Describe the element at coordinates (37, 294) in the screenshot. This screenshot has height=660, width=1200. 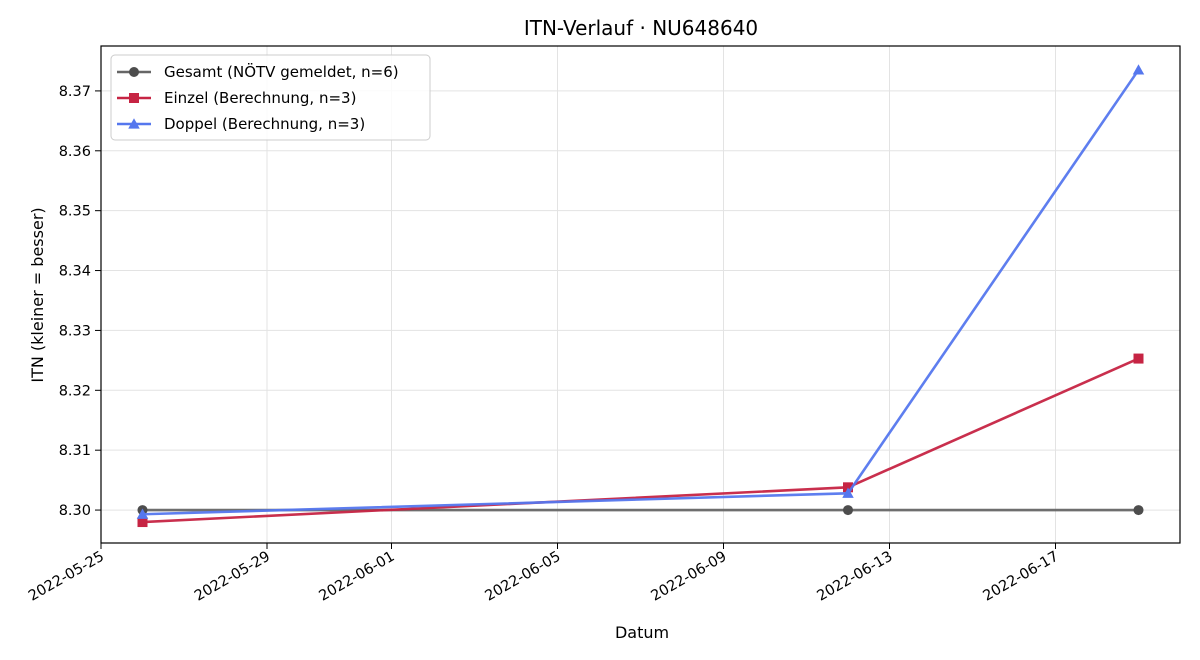
I see `y-axis-label: ITN (kleiner = besser)` at that location.